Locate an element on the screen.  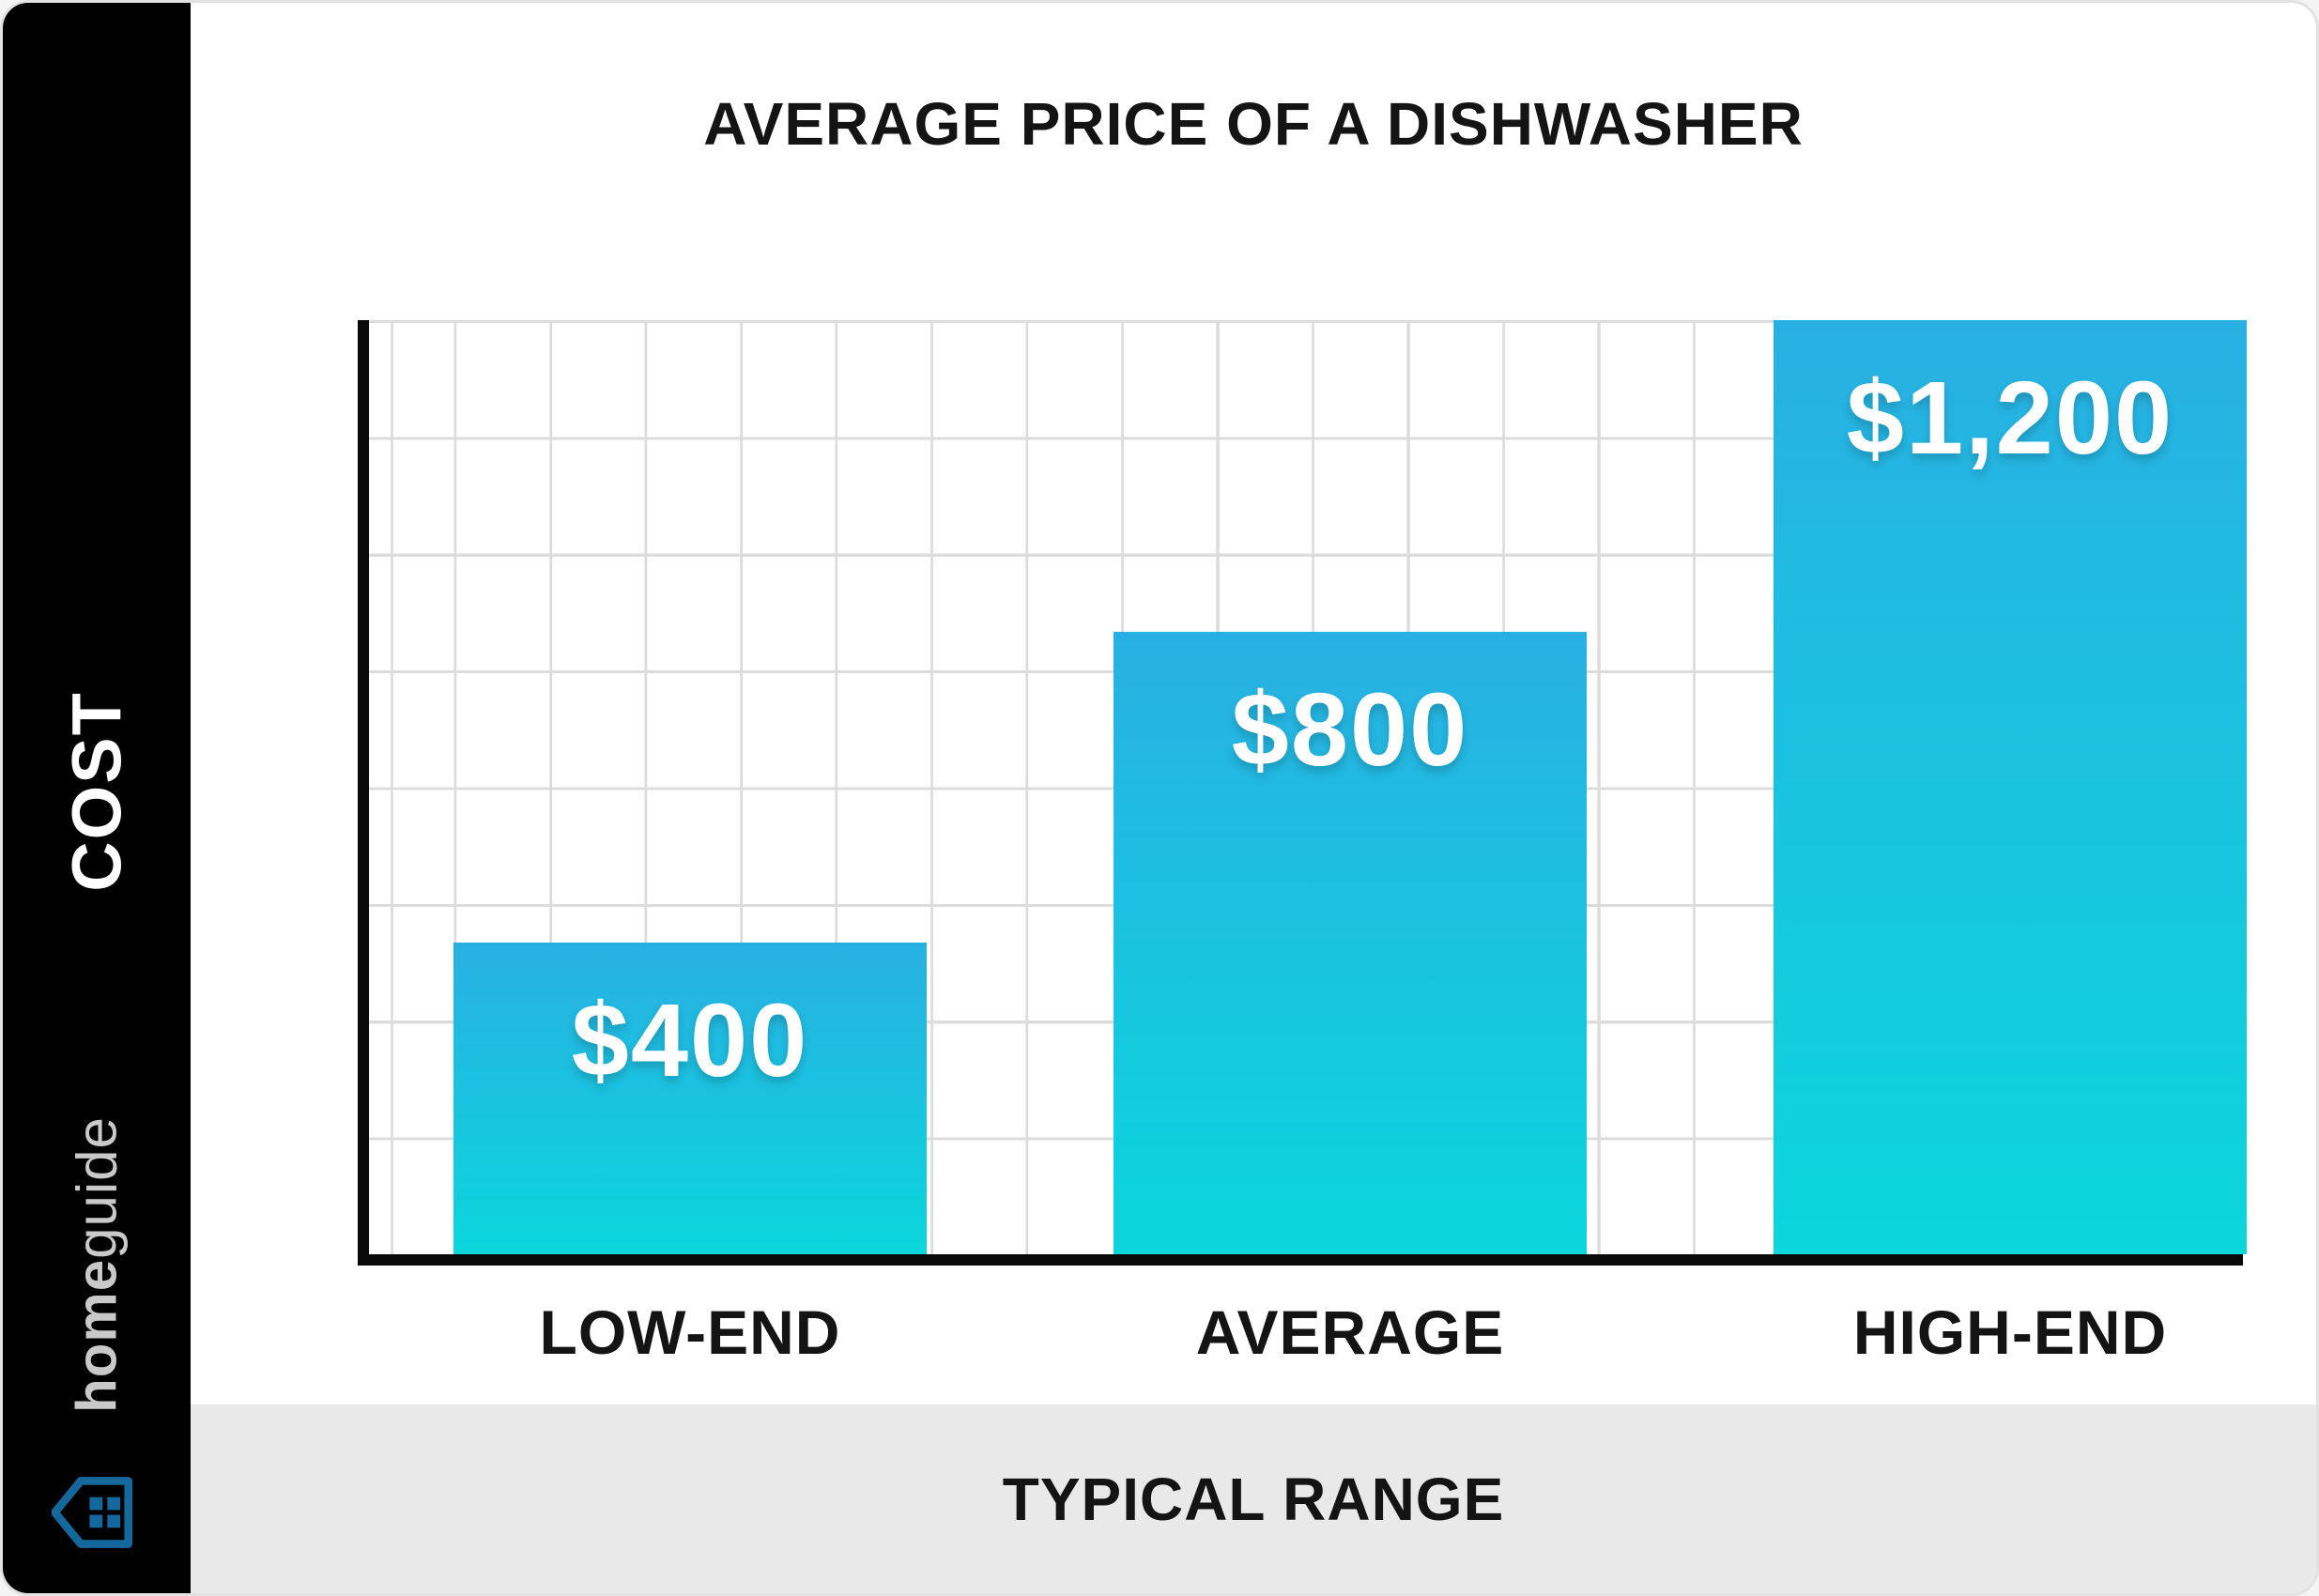
x-axis-label-average: AVERAGE is located at coordinates (1350, 1332).